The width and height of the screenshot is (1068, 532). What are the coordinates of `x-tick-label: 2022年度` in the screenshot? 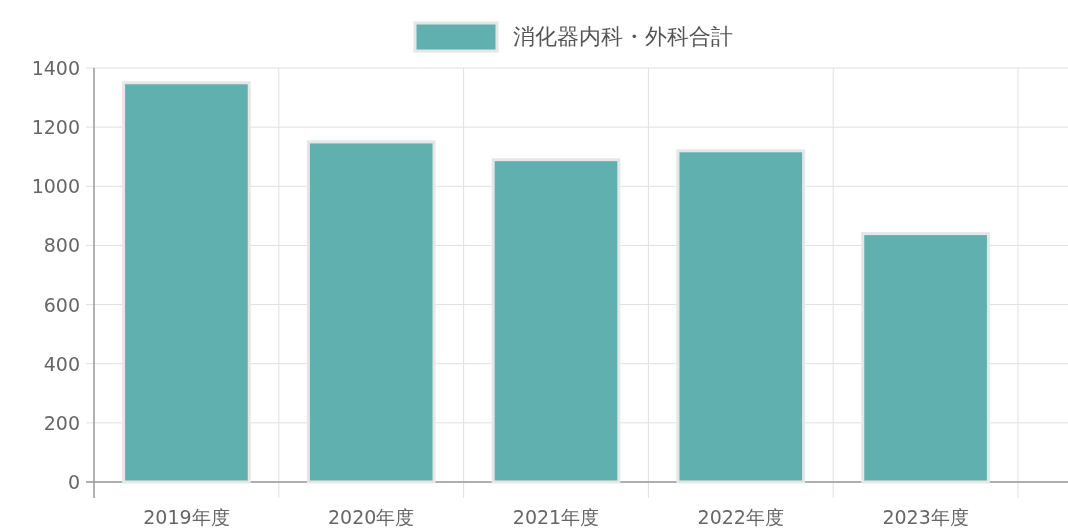 It's located at (740, 517).